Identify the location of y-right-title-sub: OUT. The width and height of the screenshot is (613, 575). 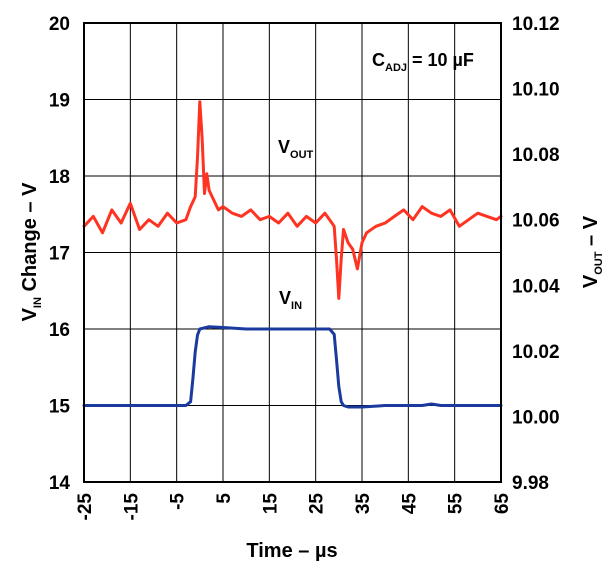
(599, 263).